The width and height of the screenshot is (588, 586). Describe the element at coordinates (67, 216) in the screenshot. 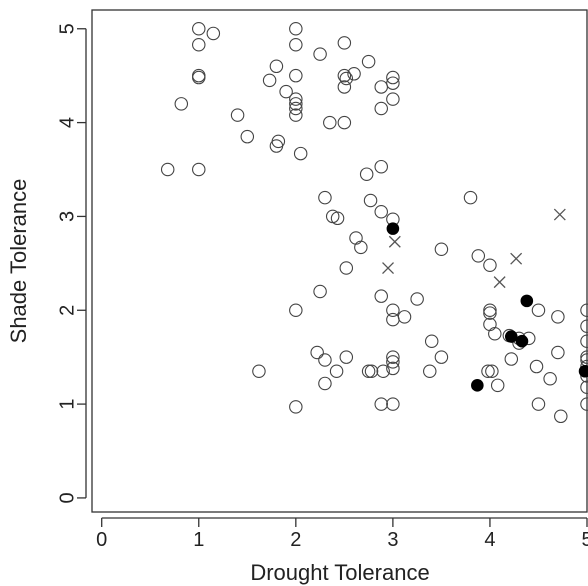

I see `y-tick-label: 3` at that location.